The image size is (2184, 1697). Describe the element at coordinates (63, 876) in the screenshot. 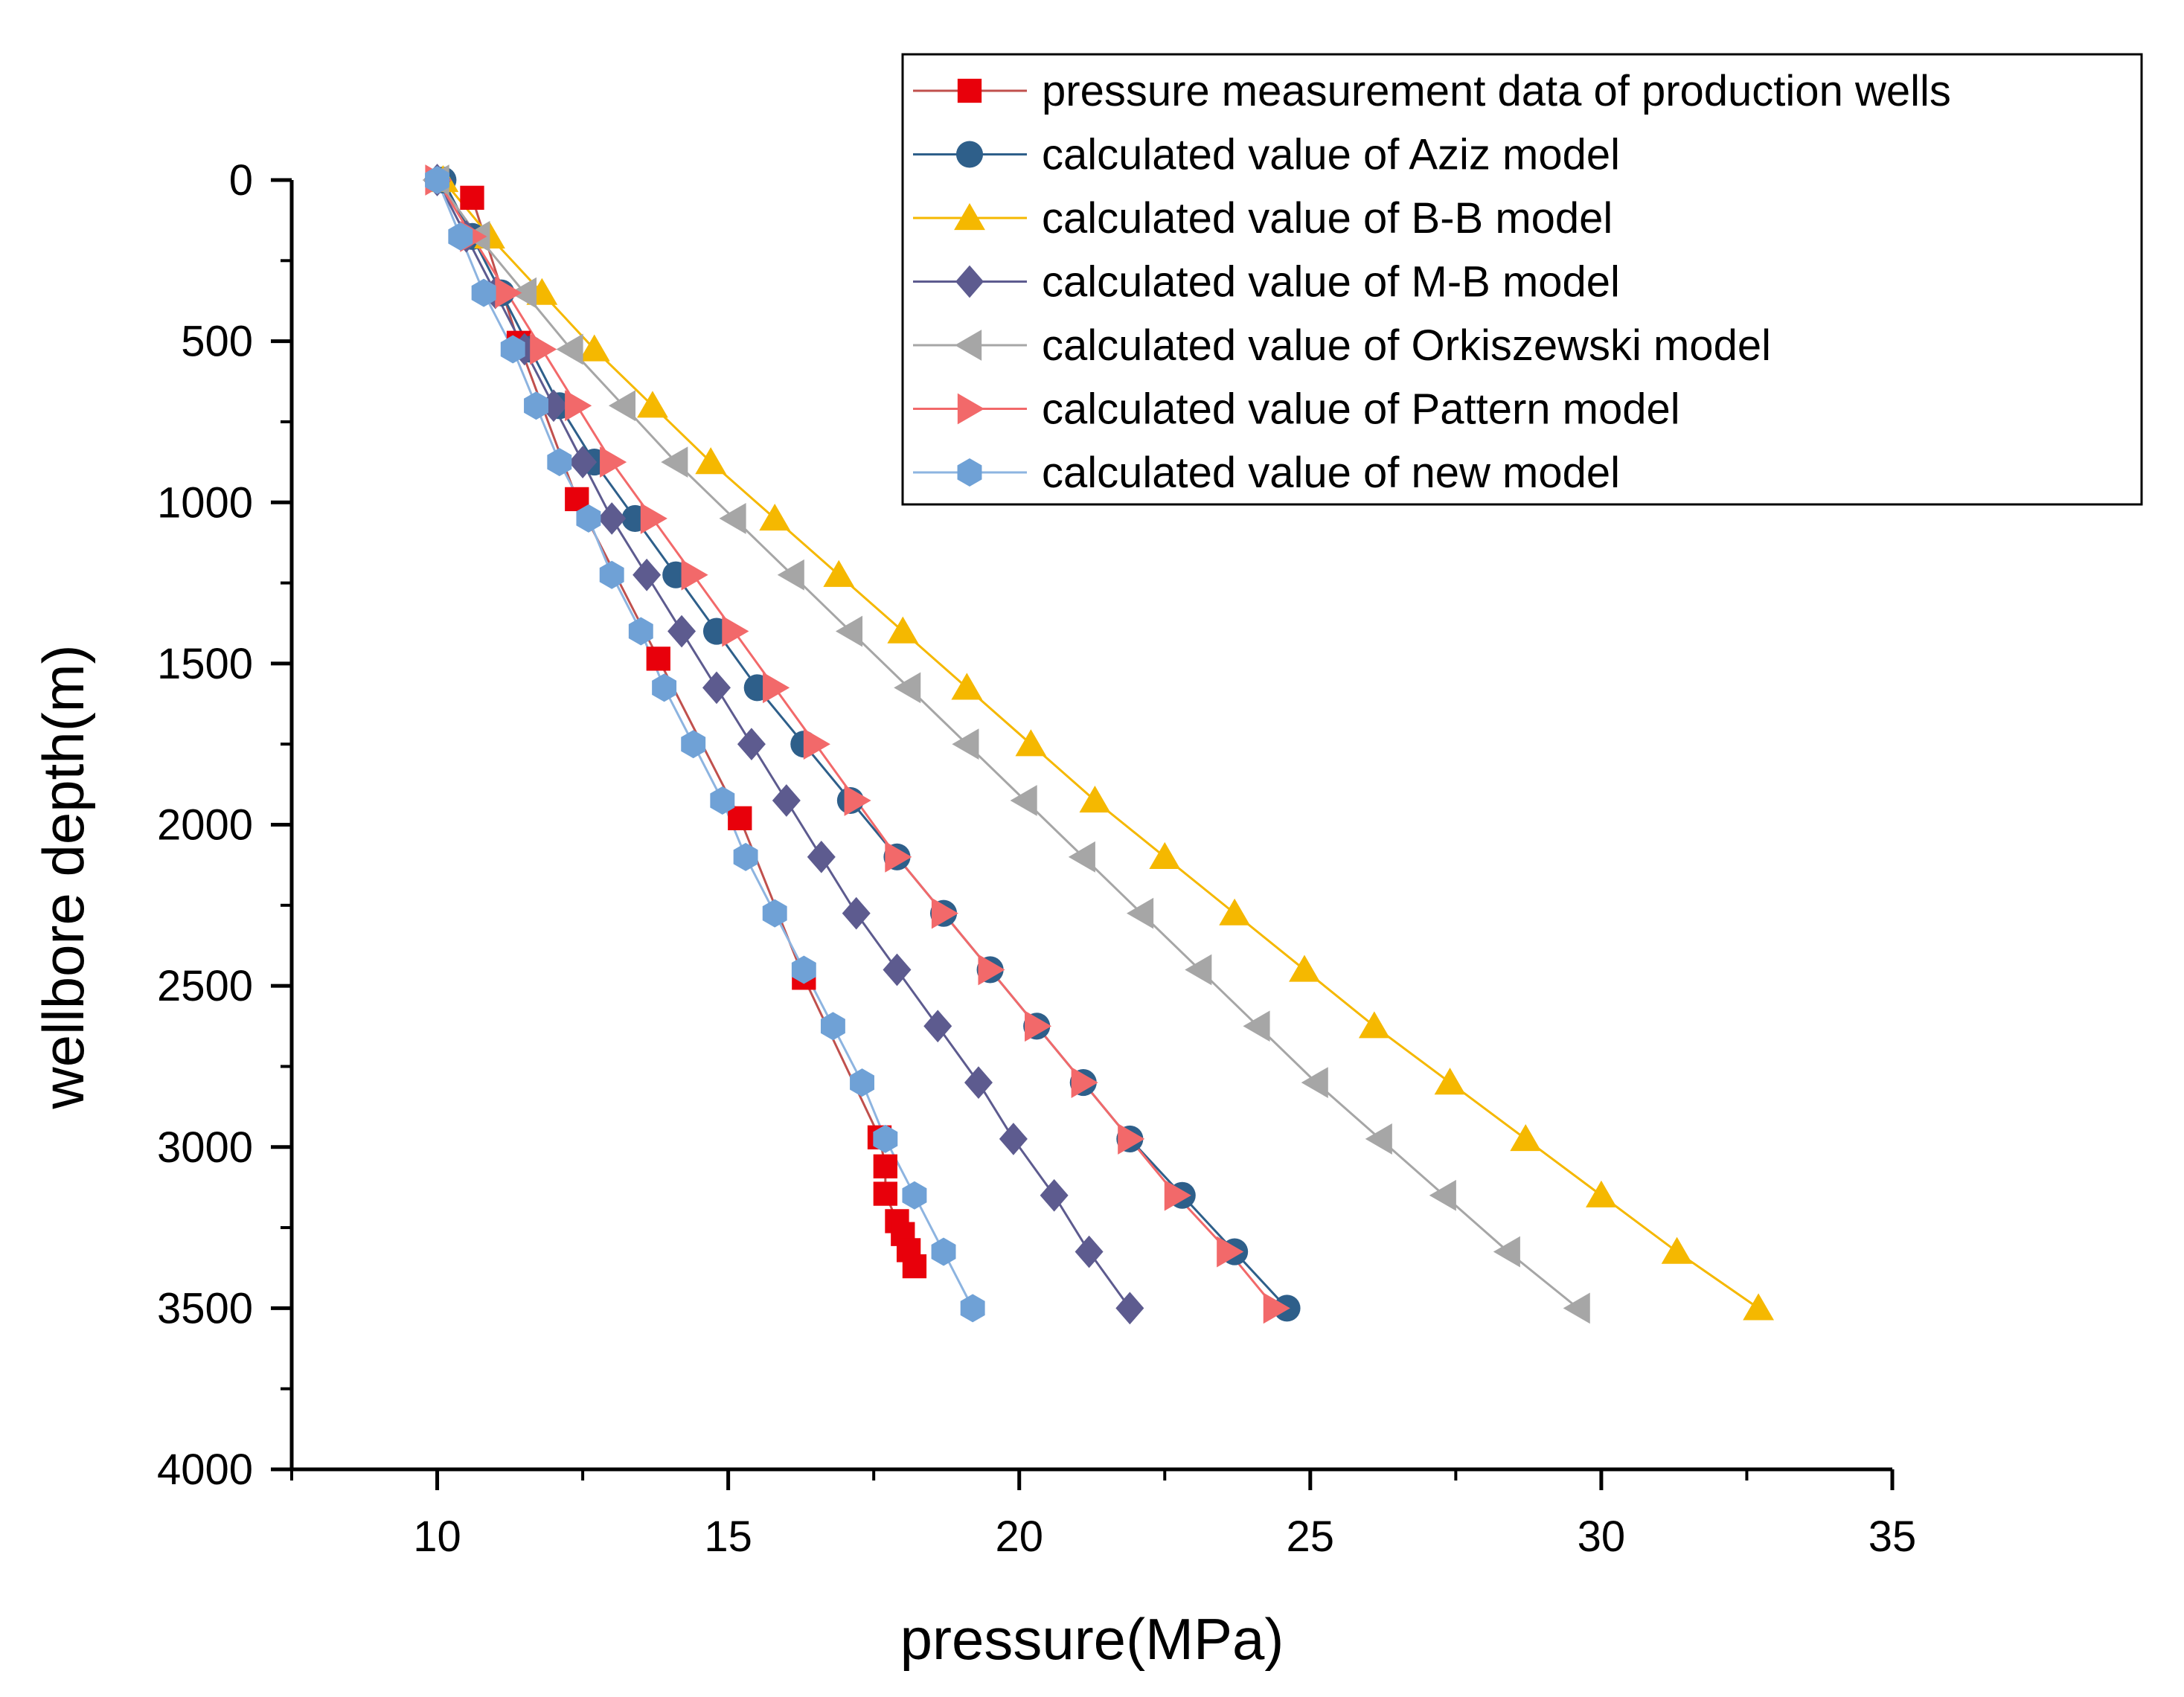

I see `y-axis-title: wellbore depth(m)` at that location.